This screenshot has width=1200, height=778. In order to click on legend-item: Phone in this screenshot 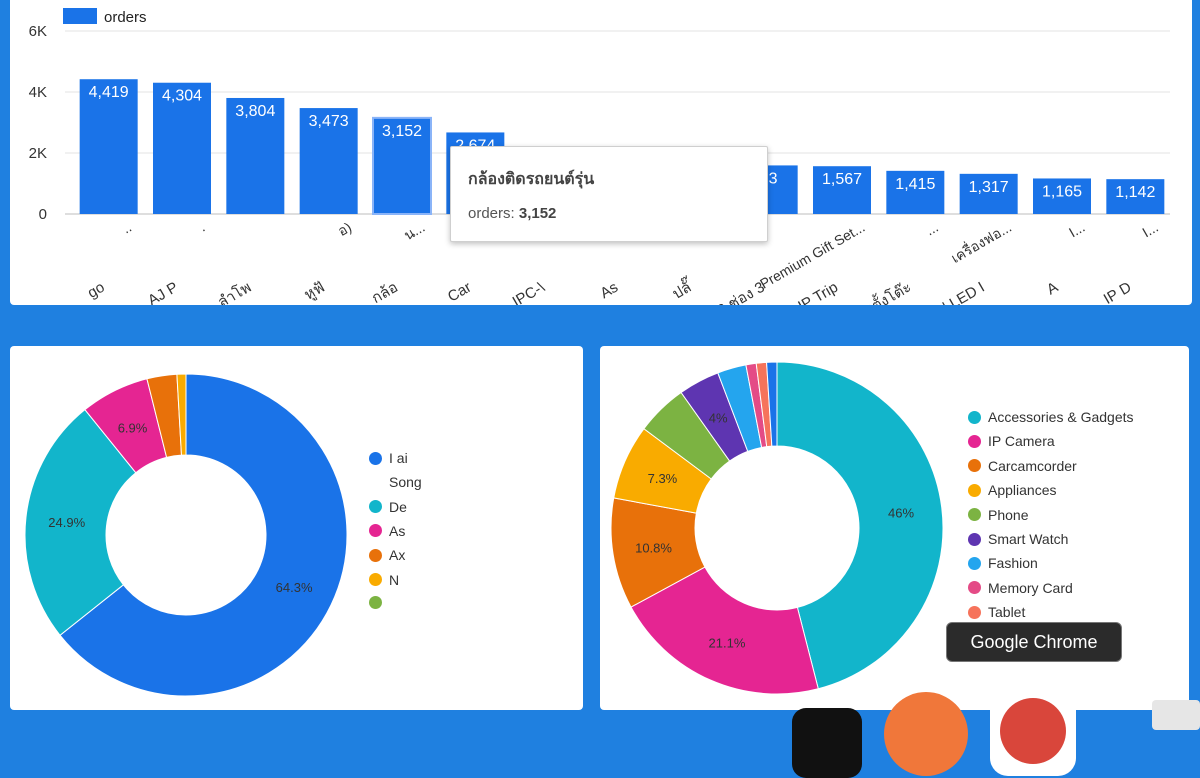, I will do `click(998, 515)`.